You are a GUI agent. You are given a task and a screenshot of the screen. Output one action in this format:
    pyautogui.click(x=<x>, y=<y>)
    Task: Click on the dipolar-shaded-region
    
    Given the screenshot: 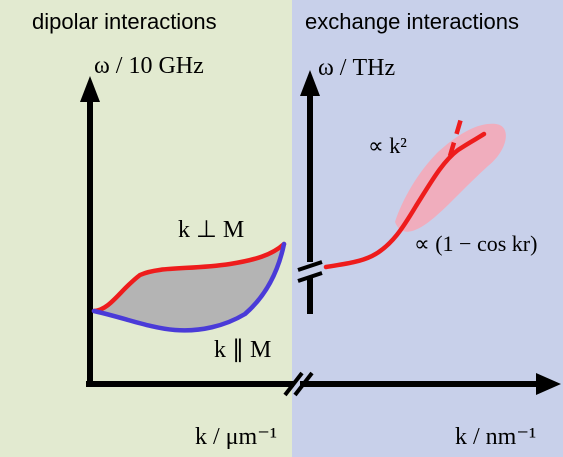 What is the action you would take?
    pyautogui.click(x=189, y=287)
    